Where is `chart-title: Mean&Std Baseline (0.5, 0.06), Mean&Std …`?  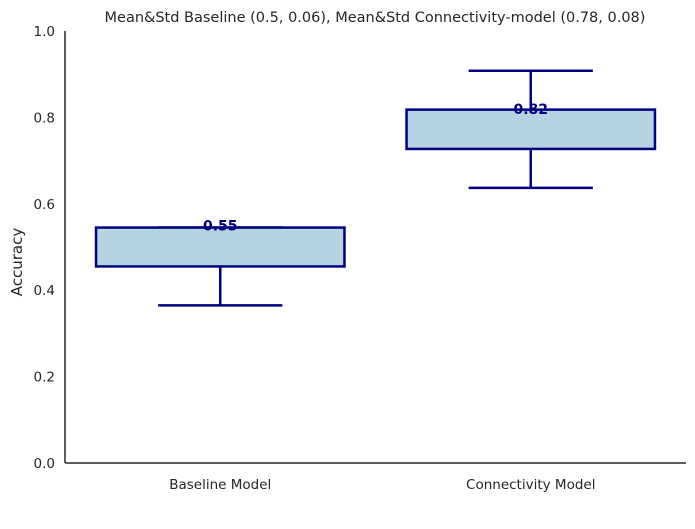 chart-title: Mean&Std Baseline (0.5, 0.06), Mean&Std … is located at coordinates (375, 18).